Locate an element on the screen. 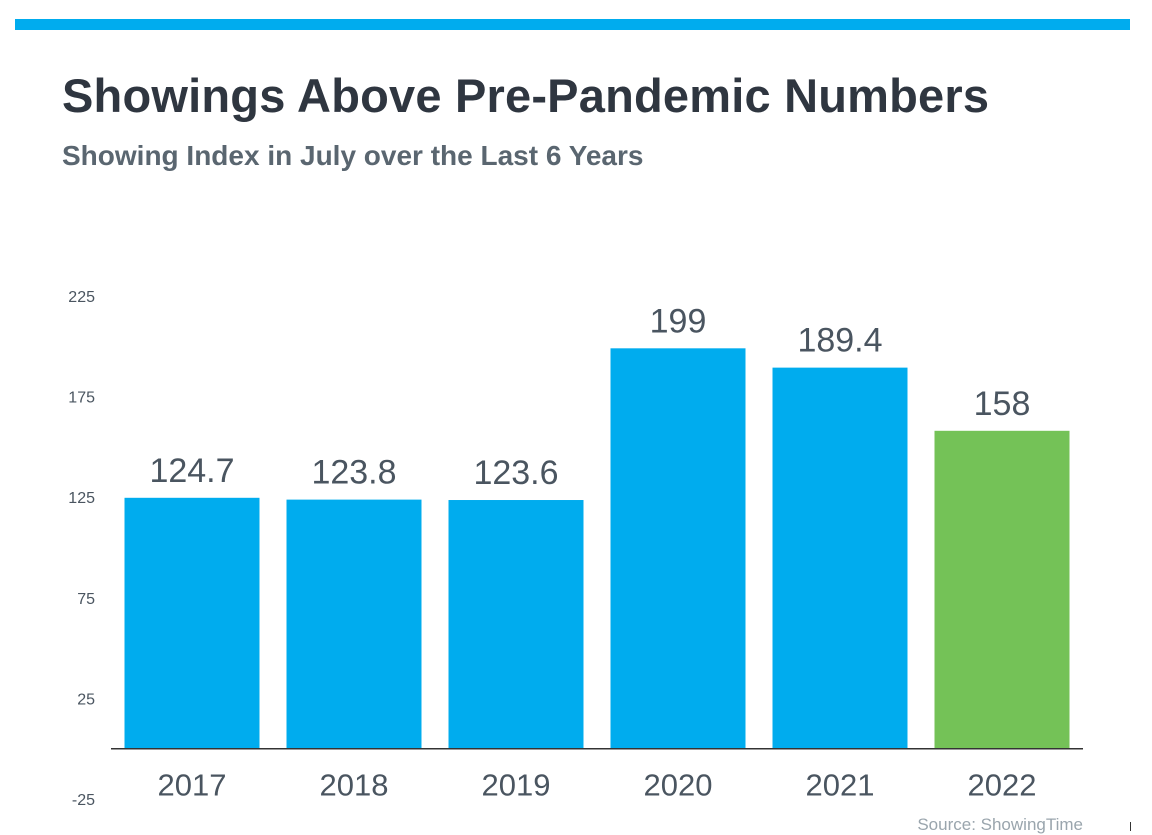 The height and width of the screenshot is (835, 1152). y-tick-label: 175 is located at coordinates (81, 398).